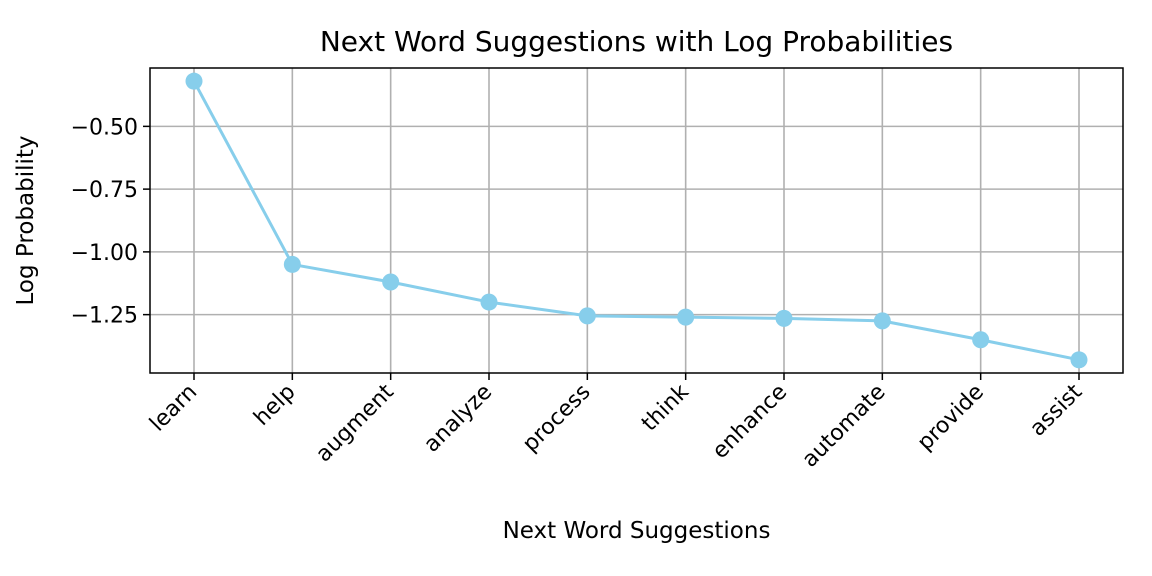  What do you see at coordinates (355, 423) in the screenshot?
I see `x-tick-label: augment` at bounding box center [355, 423].